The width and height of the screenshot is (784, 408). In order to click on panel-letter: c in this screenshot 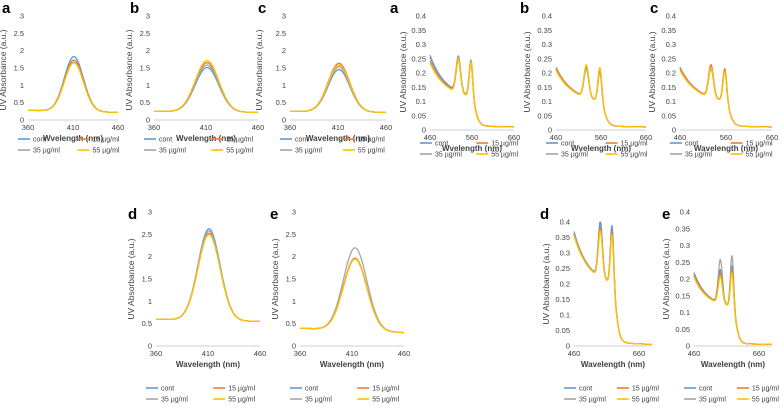, I will do `click(262, 8)`.